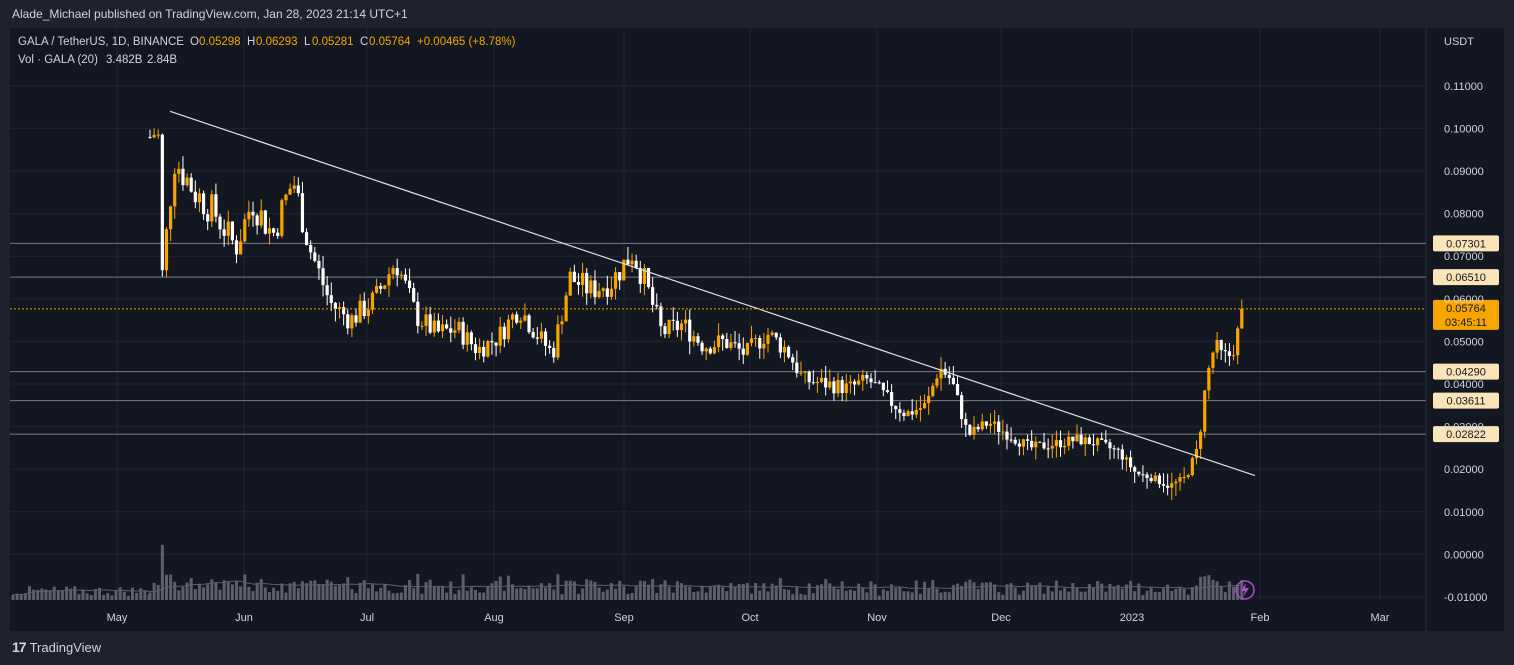 The width and height of the screenshot is (1514, 665). I want to click on currency-label: USDT, so click(1459, 42).